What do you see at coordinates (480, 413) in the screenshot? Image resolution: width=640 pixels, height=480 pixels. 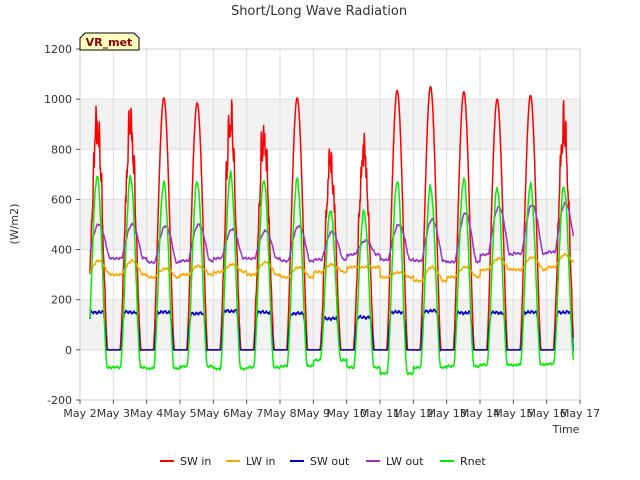 I see `x-tick-label: May 14` at bounding box center [480, 413].